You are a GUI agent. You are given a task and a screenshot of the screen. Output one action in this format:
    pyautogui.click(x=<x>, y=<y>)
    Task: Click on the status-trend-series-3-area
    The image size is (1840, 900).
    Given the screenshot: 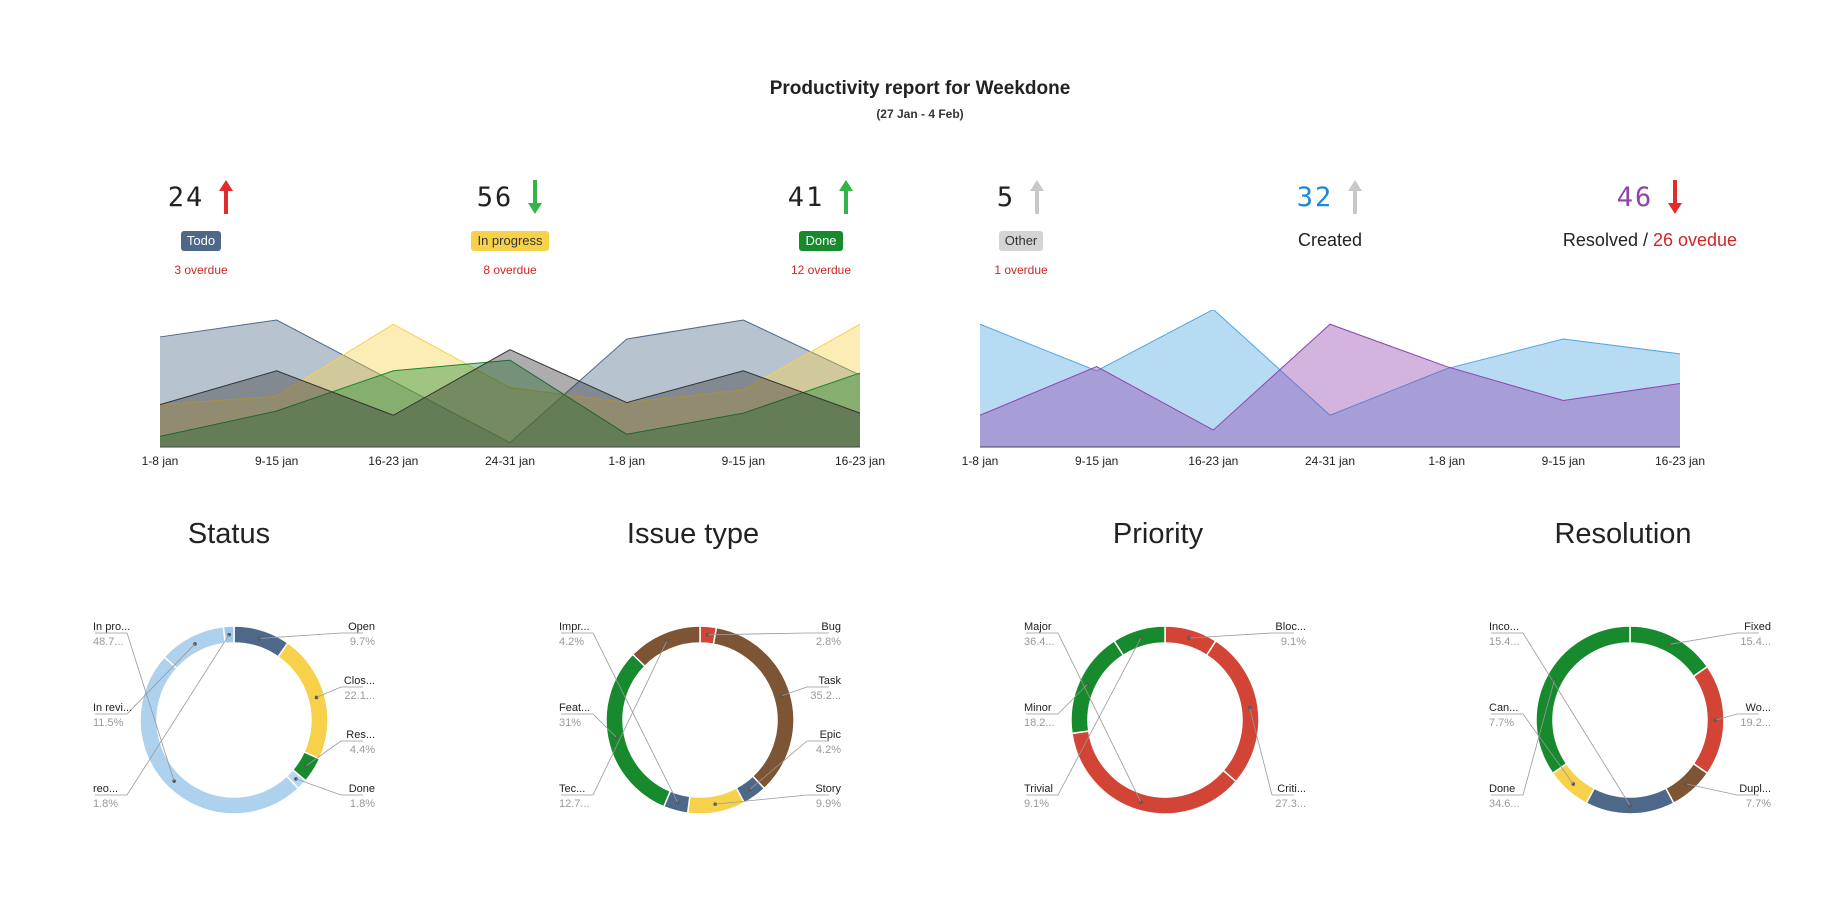 What is the action you would take?
    pyautogui.click(x=510, y=398)
    